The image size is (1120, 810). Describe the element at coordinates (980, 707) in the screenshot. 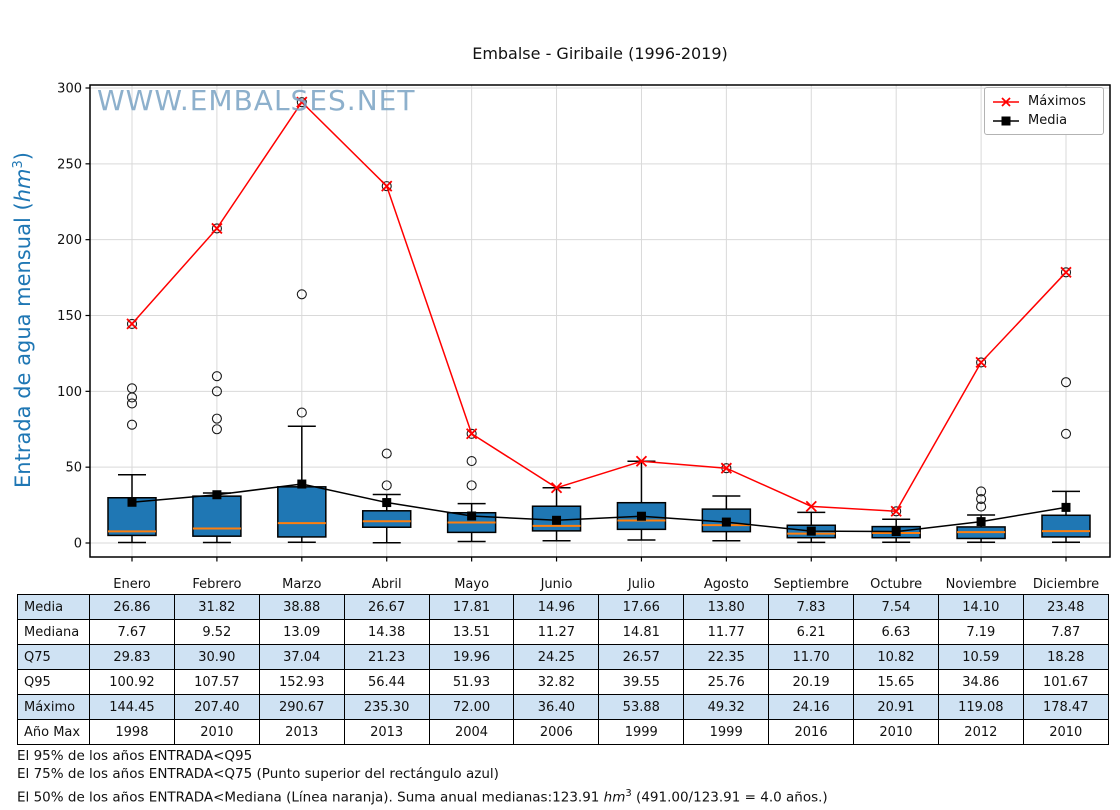

I see `table-cell: 119.08` at that location.